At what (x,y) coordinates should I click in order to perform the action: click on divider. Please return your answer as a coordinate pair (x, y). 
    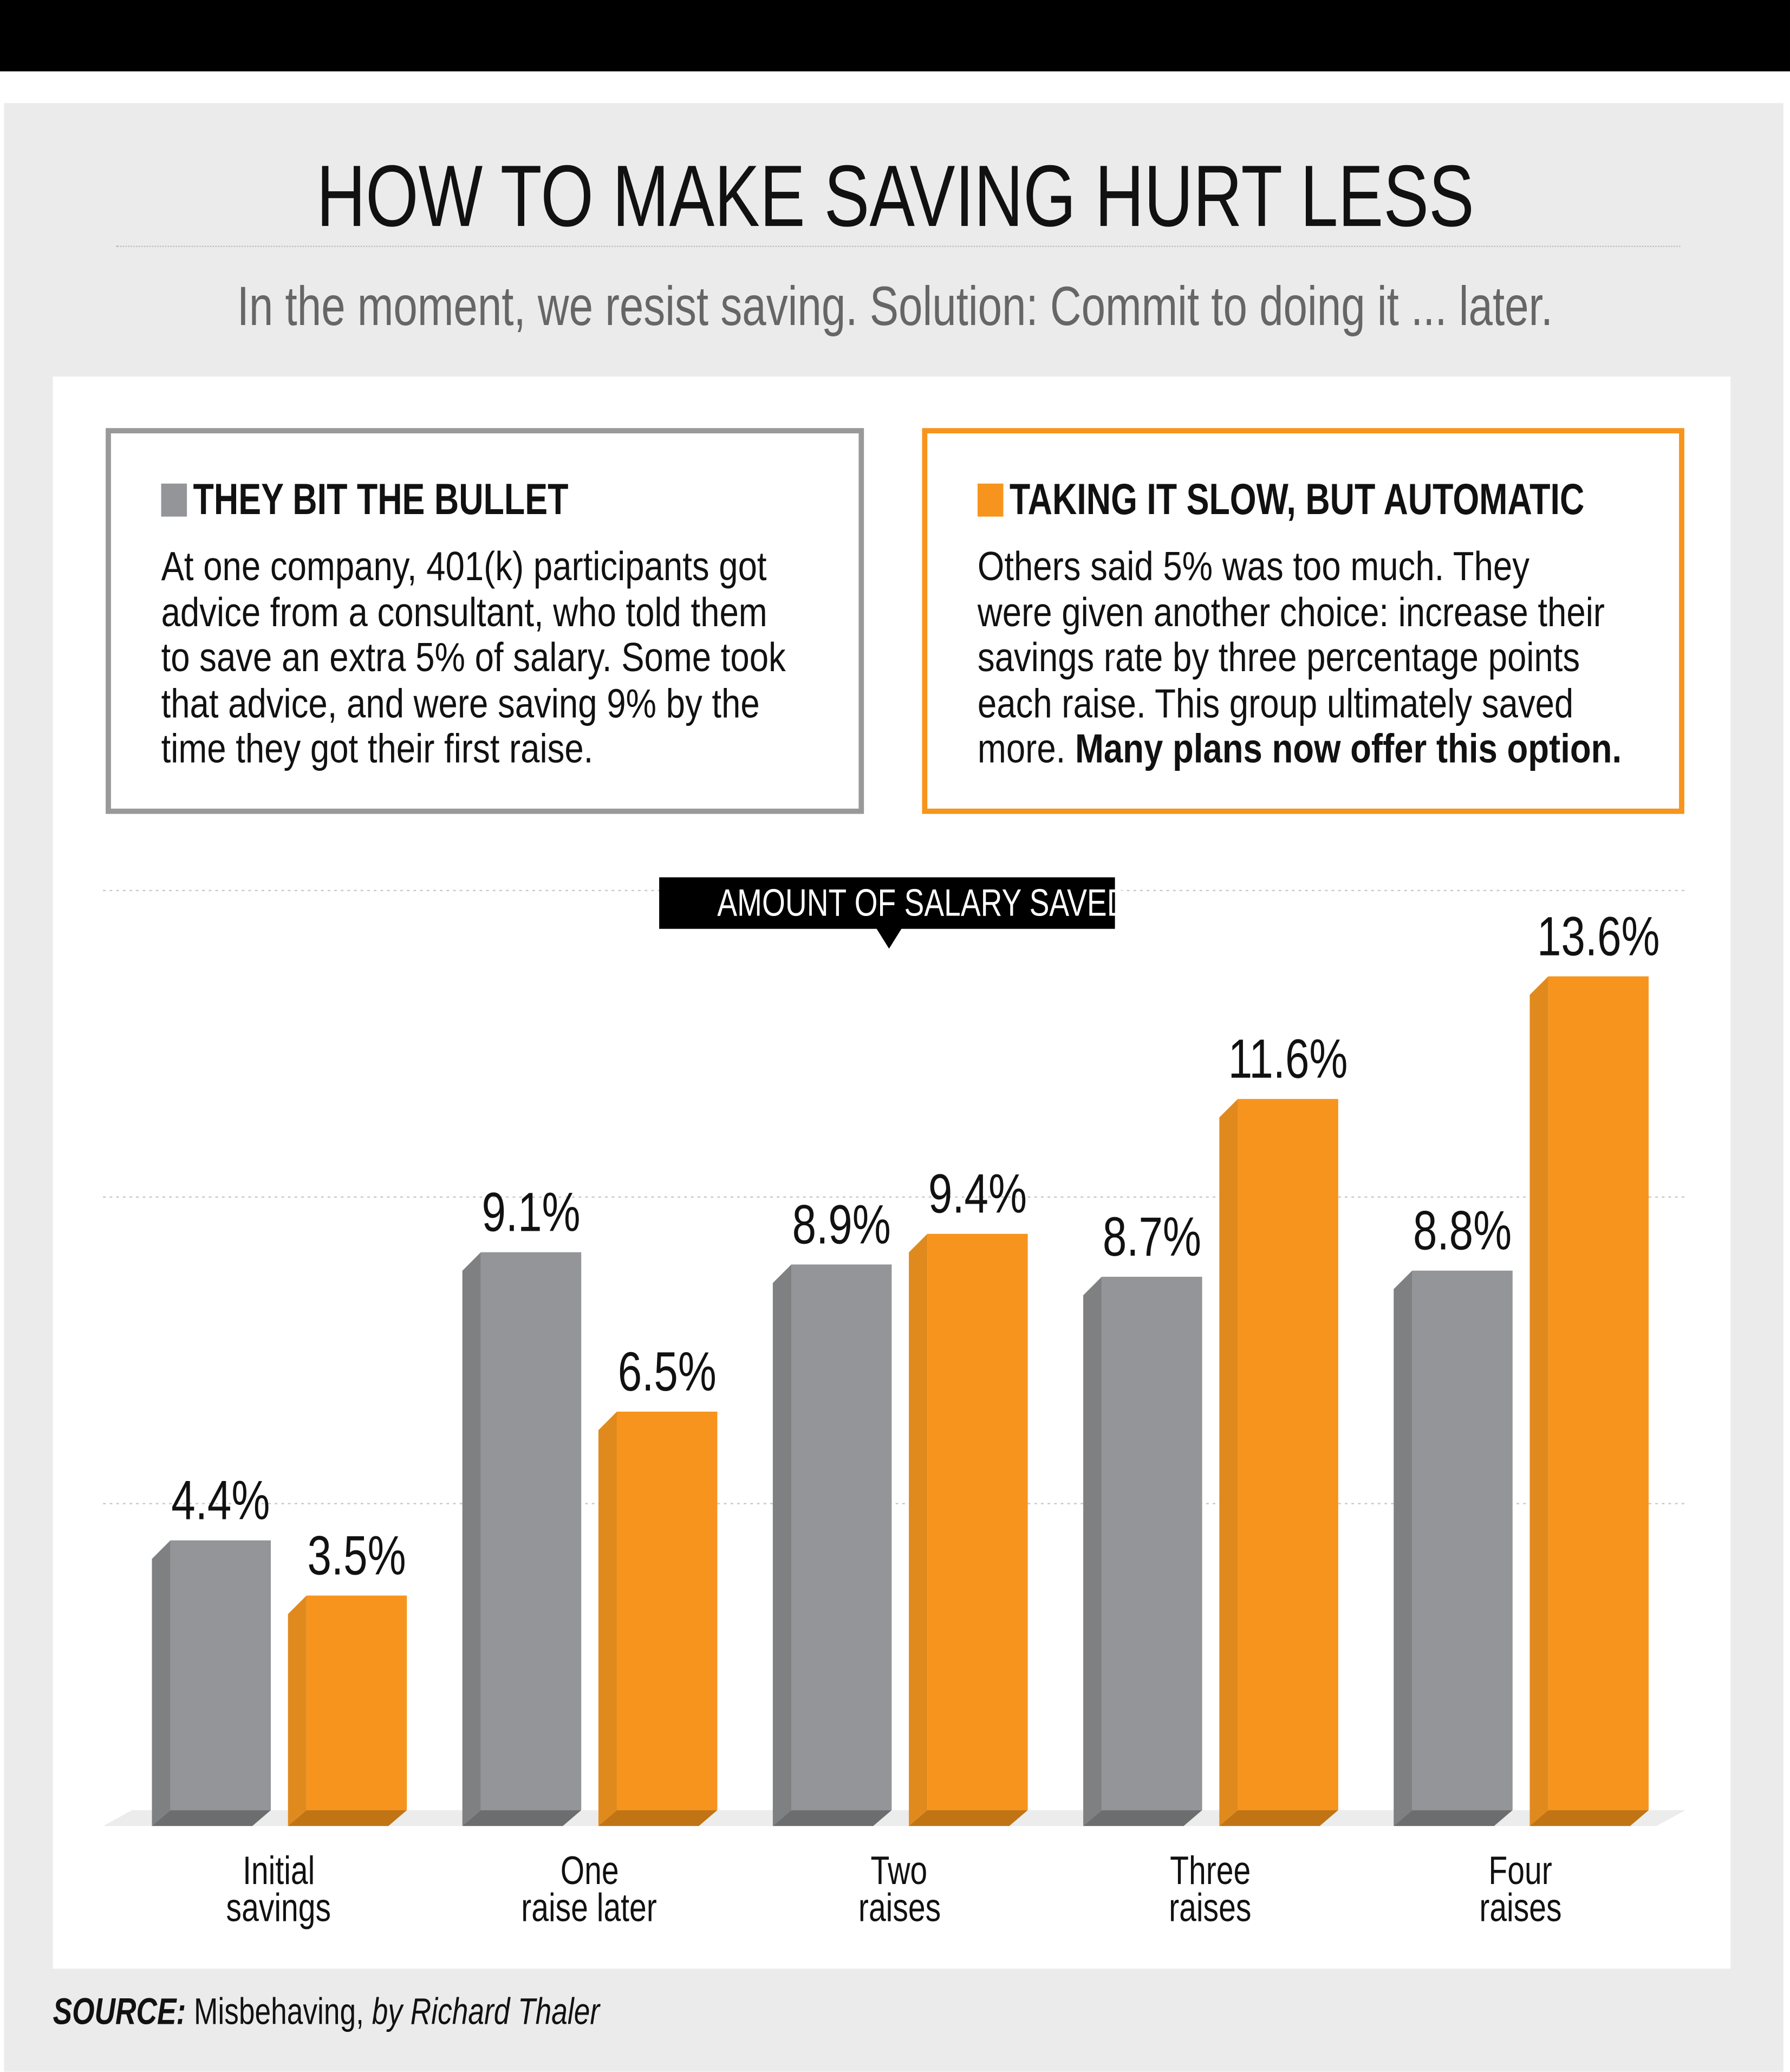
    Looking at the image, I should click on (898, 246).